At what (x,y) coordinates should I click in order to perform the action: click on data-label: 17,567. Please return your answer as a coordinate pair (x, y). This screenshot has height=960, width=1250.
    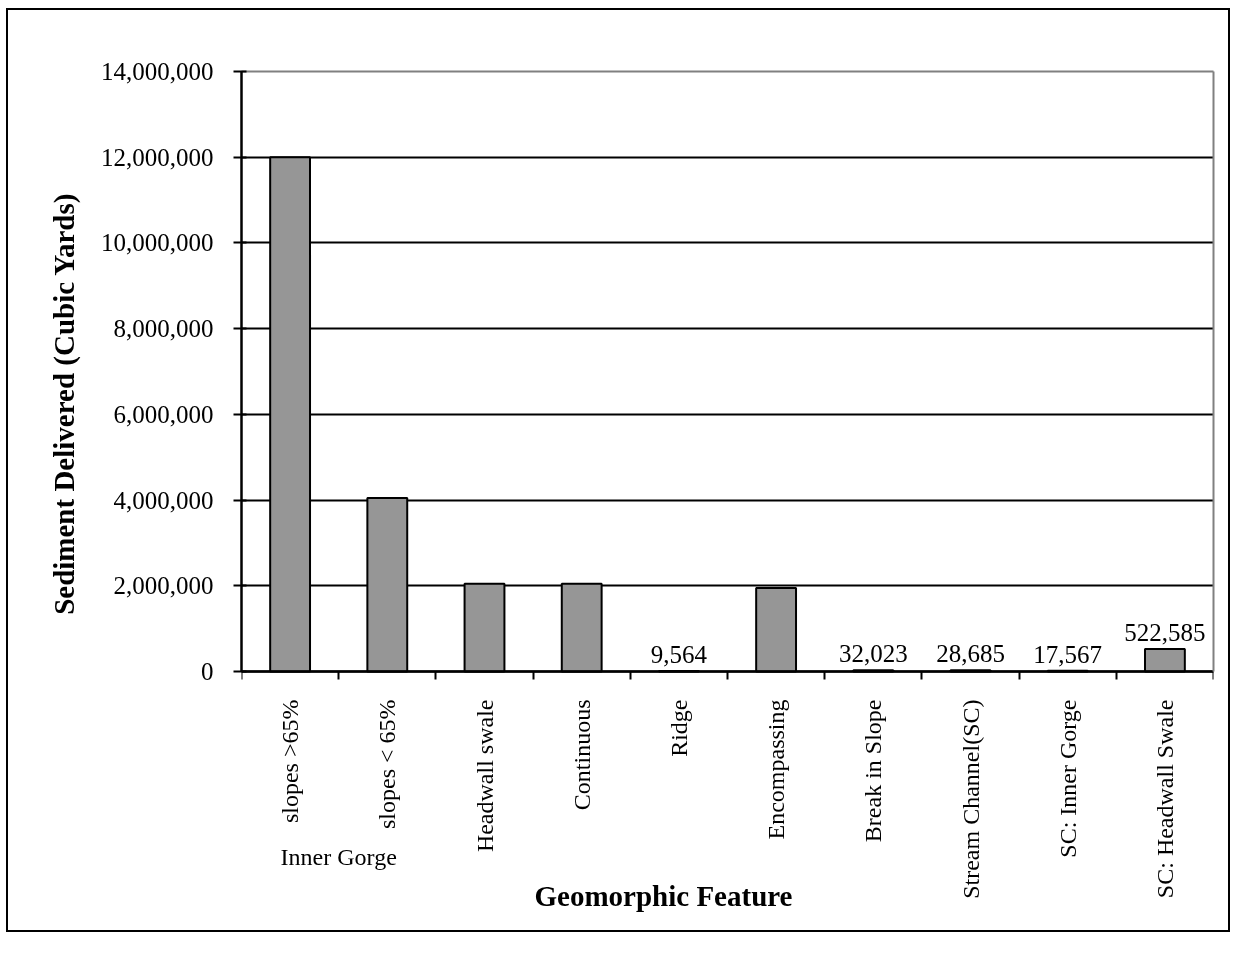
    Looking at the image, I should click on (1068, 654).